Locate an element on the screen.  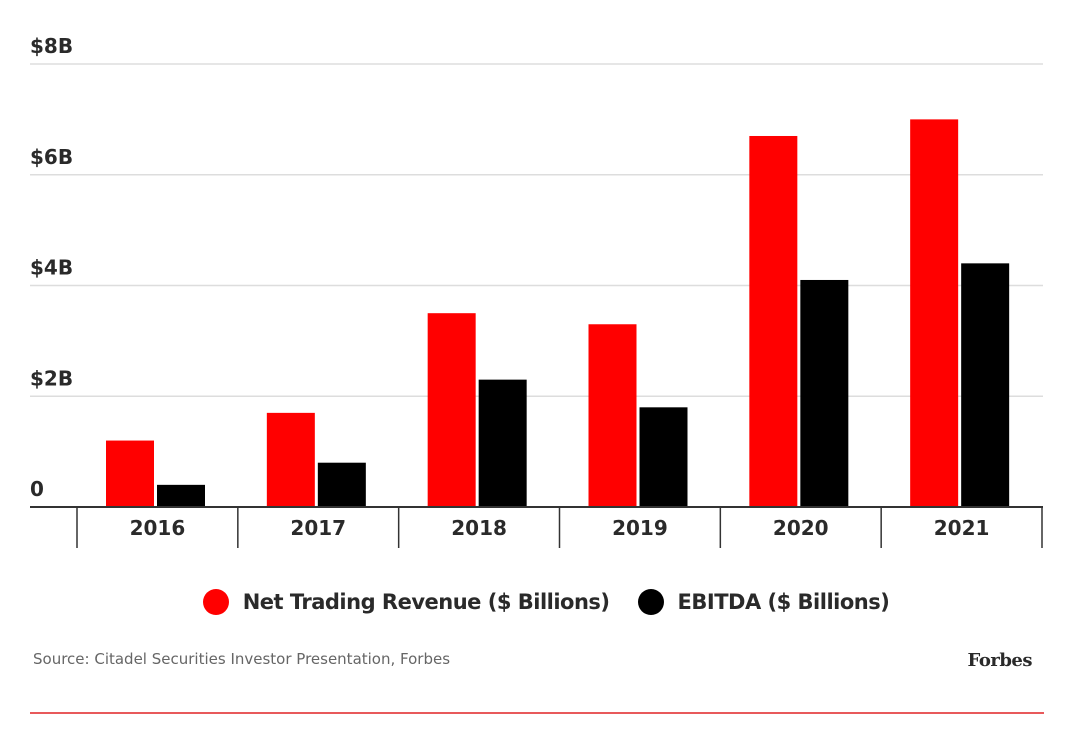
x-axis is located at coordinates (536, 527).